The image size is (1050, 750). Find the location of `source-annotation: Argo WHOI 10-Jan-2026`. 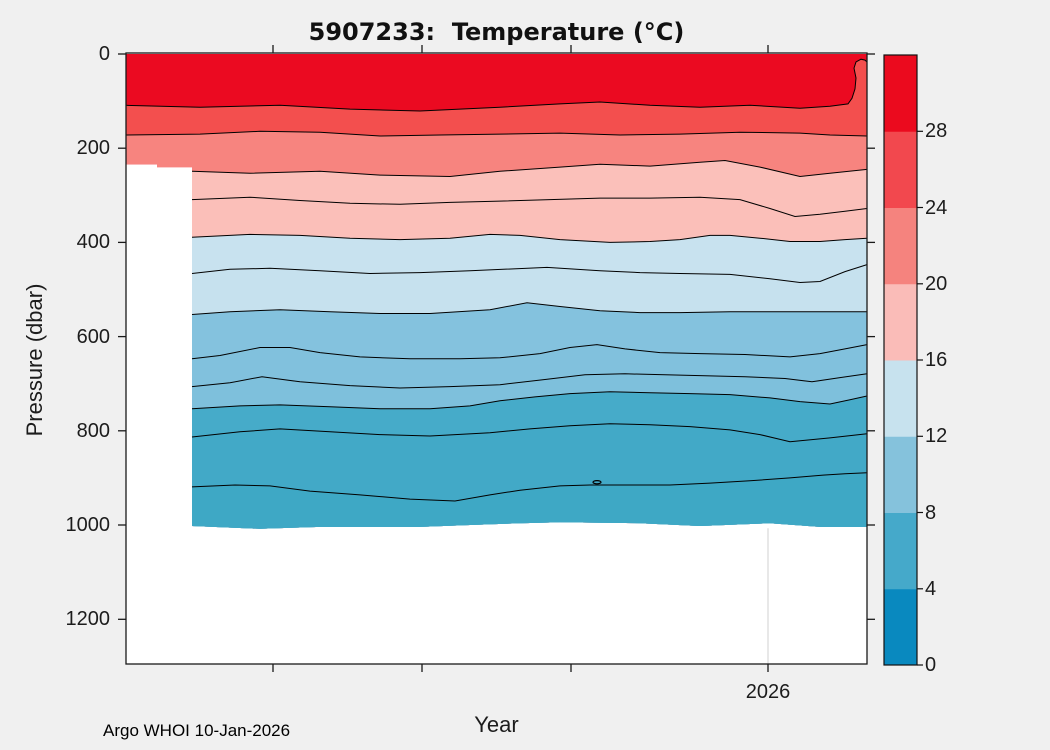

source-annotation: Argo WHOI 10-Jan-2026 is located at coordinates (197, 730).